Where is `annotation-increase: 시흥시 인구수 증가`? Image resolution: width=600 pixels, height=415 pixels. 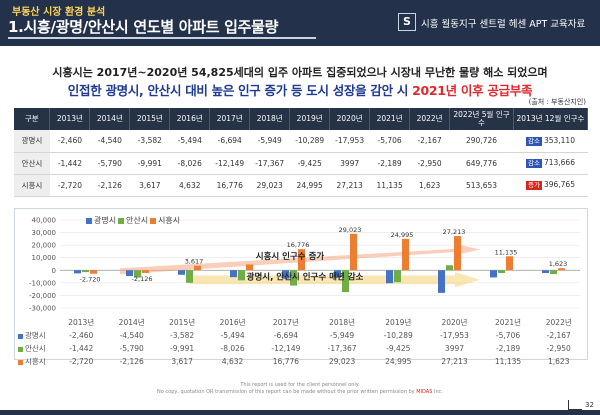 annotation-increase: 시흥시 인구수 증가 is located at coordinates (290, 256).